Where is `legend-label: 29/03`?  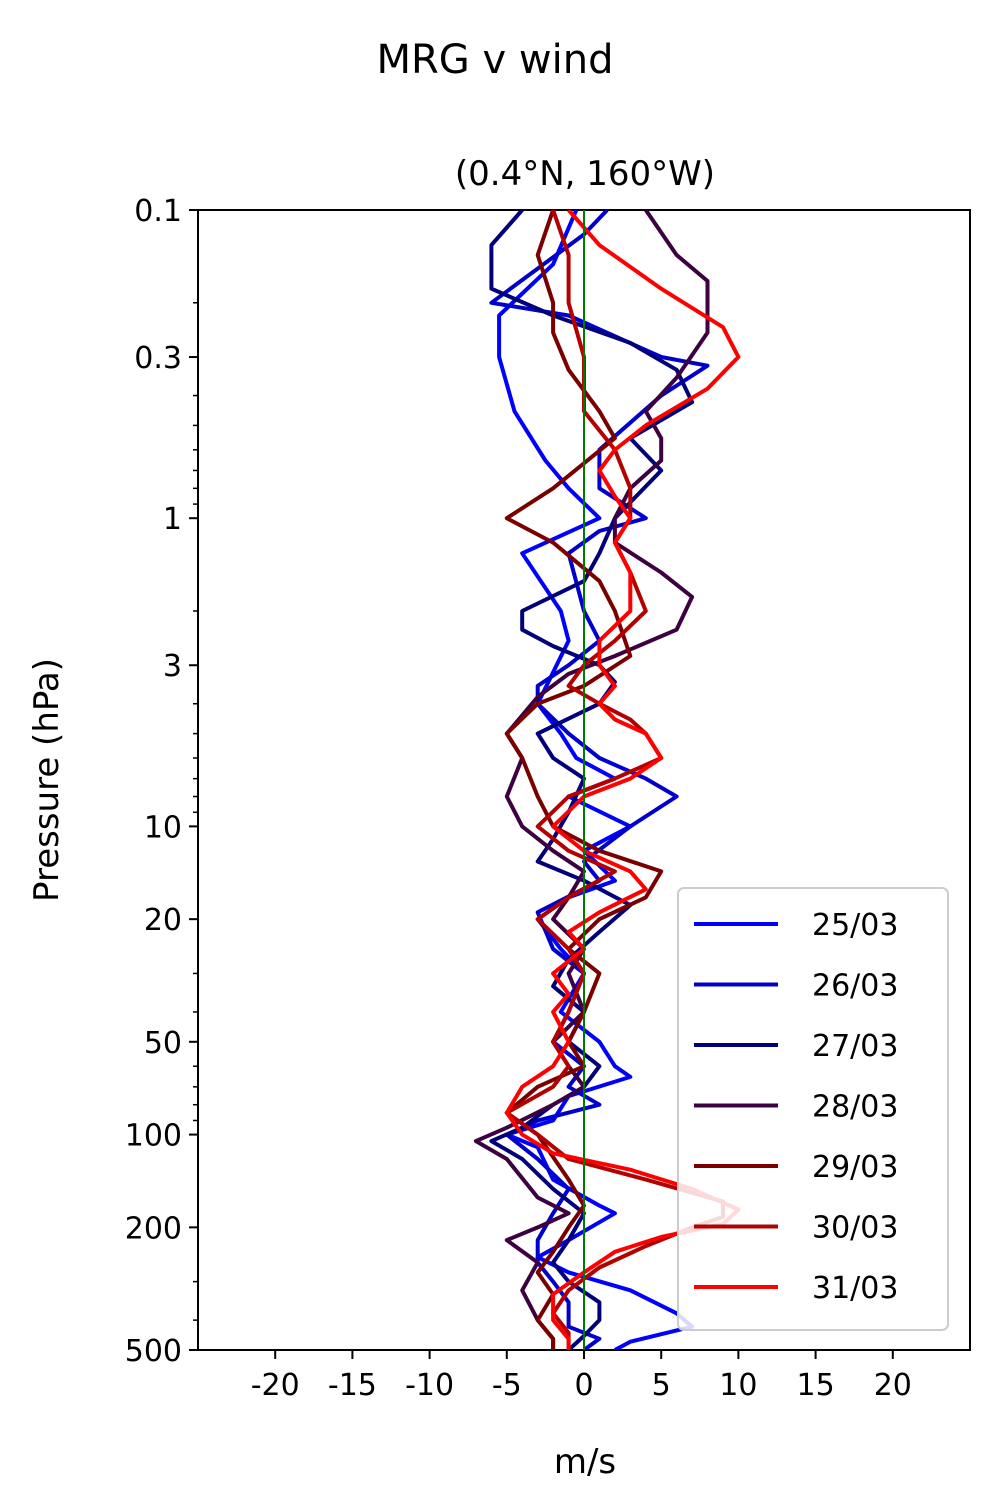 legend-label: 29/03 is located at coordinates (855, 1167).